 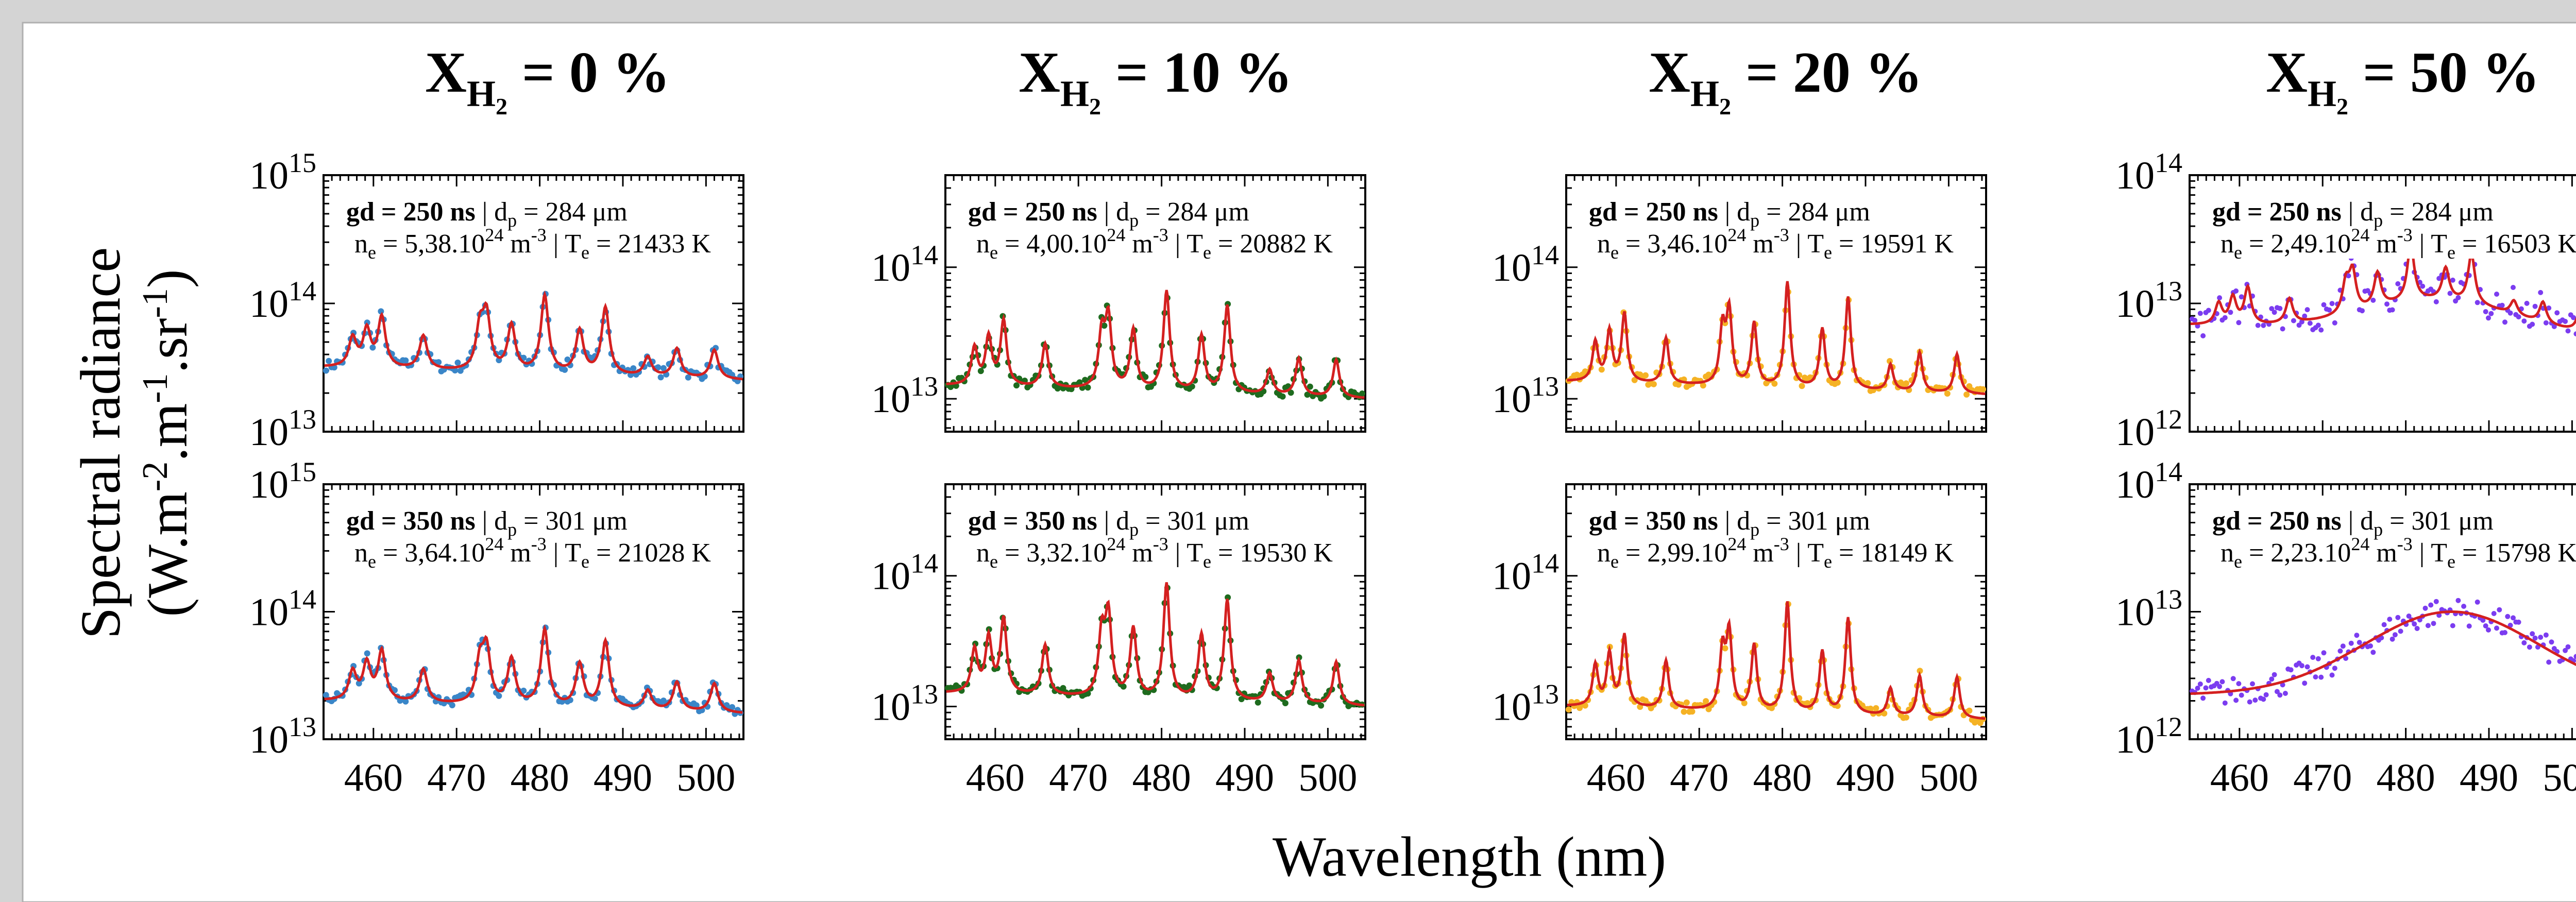 What do you see at coordinates (1798, 244) in the screenshot?
I see `sep2: |` at bounding box center [1798, 244].